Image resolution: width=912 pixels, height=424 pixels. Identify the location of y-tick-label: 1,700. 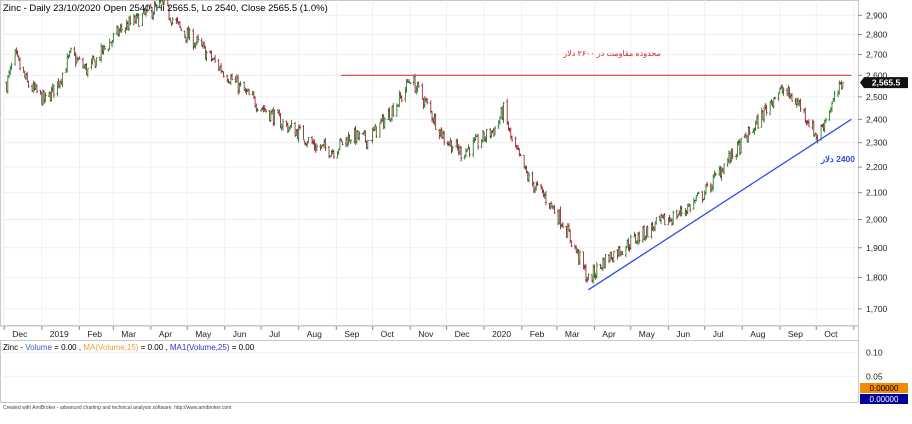
(877, 309).